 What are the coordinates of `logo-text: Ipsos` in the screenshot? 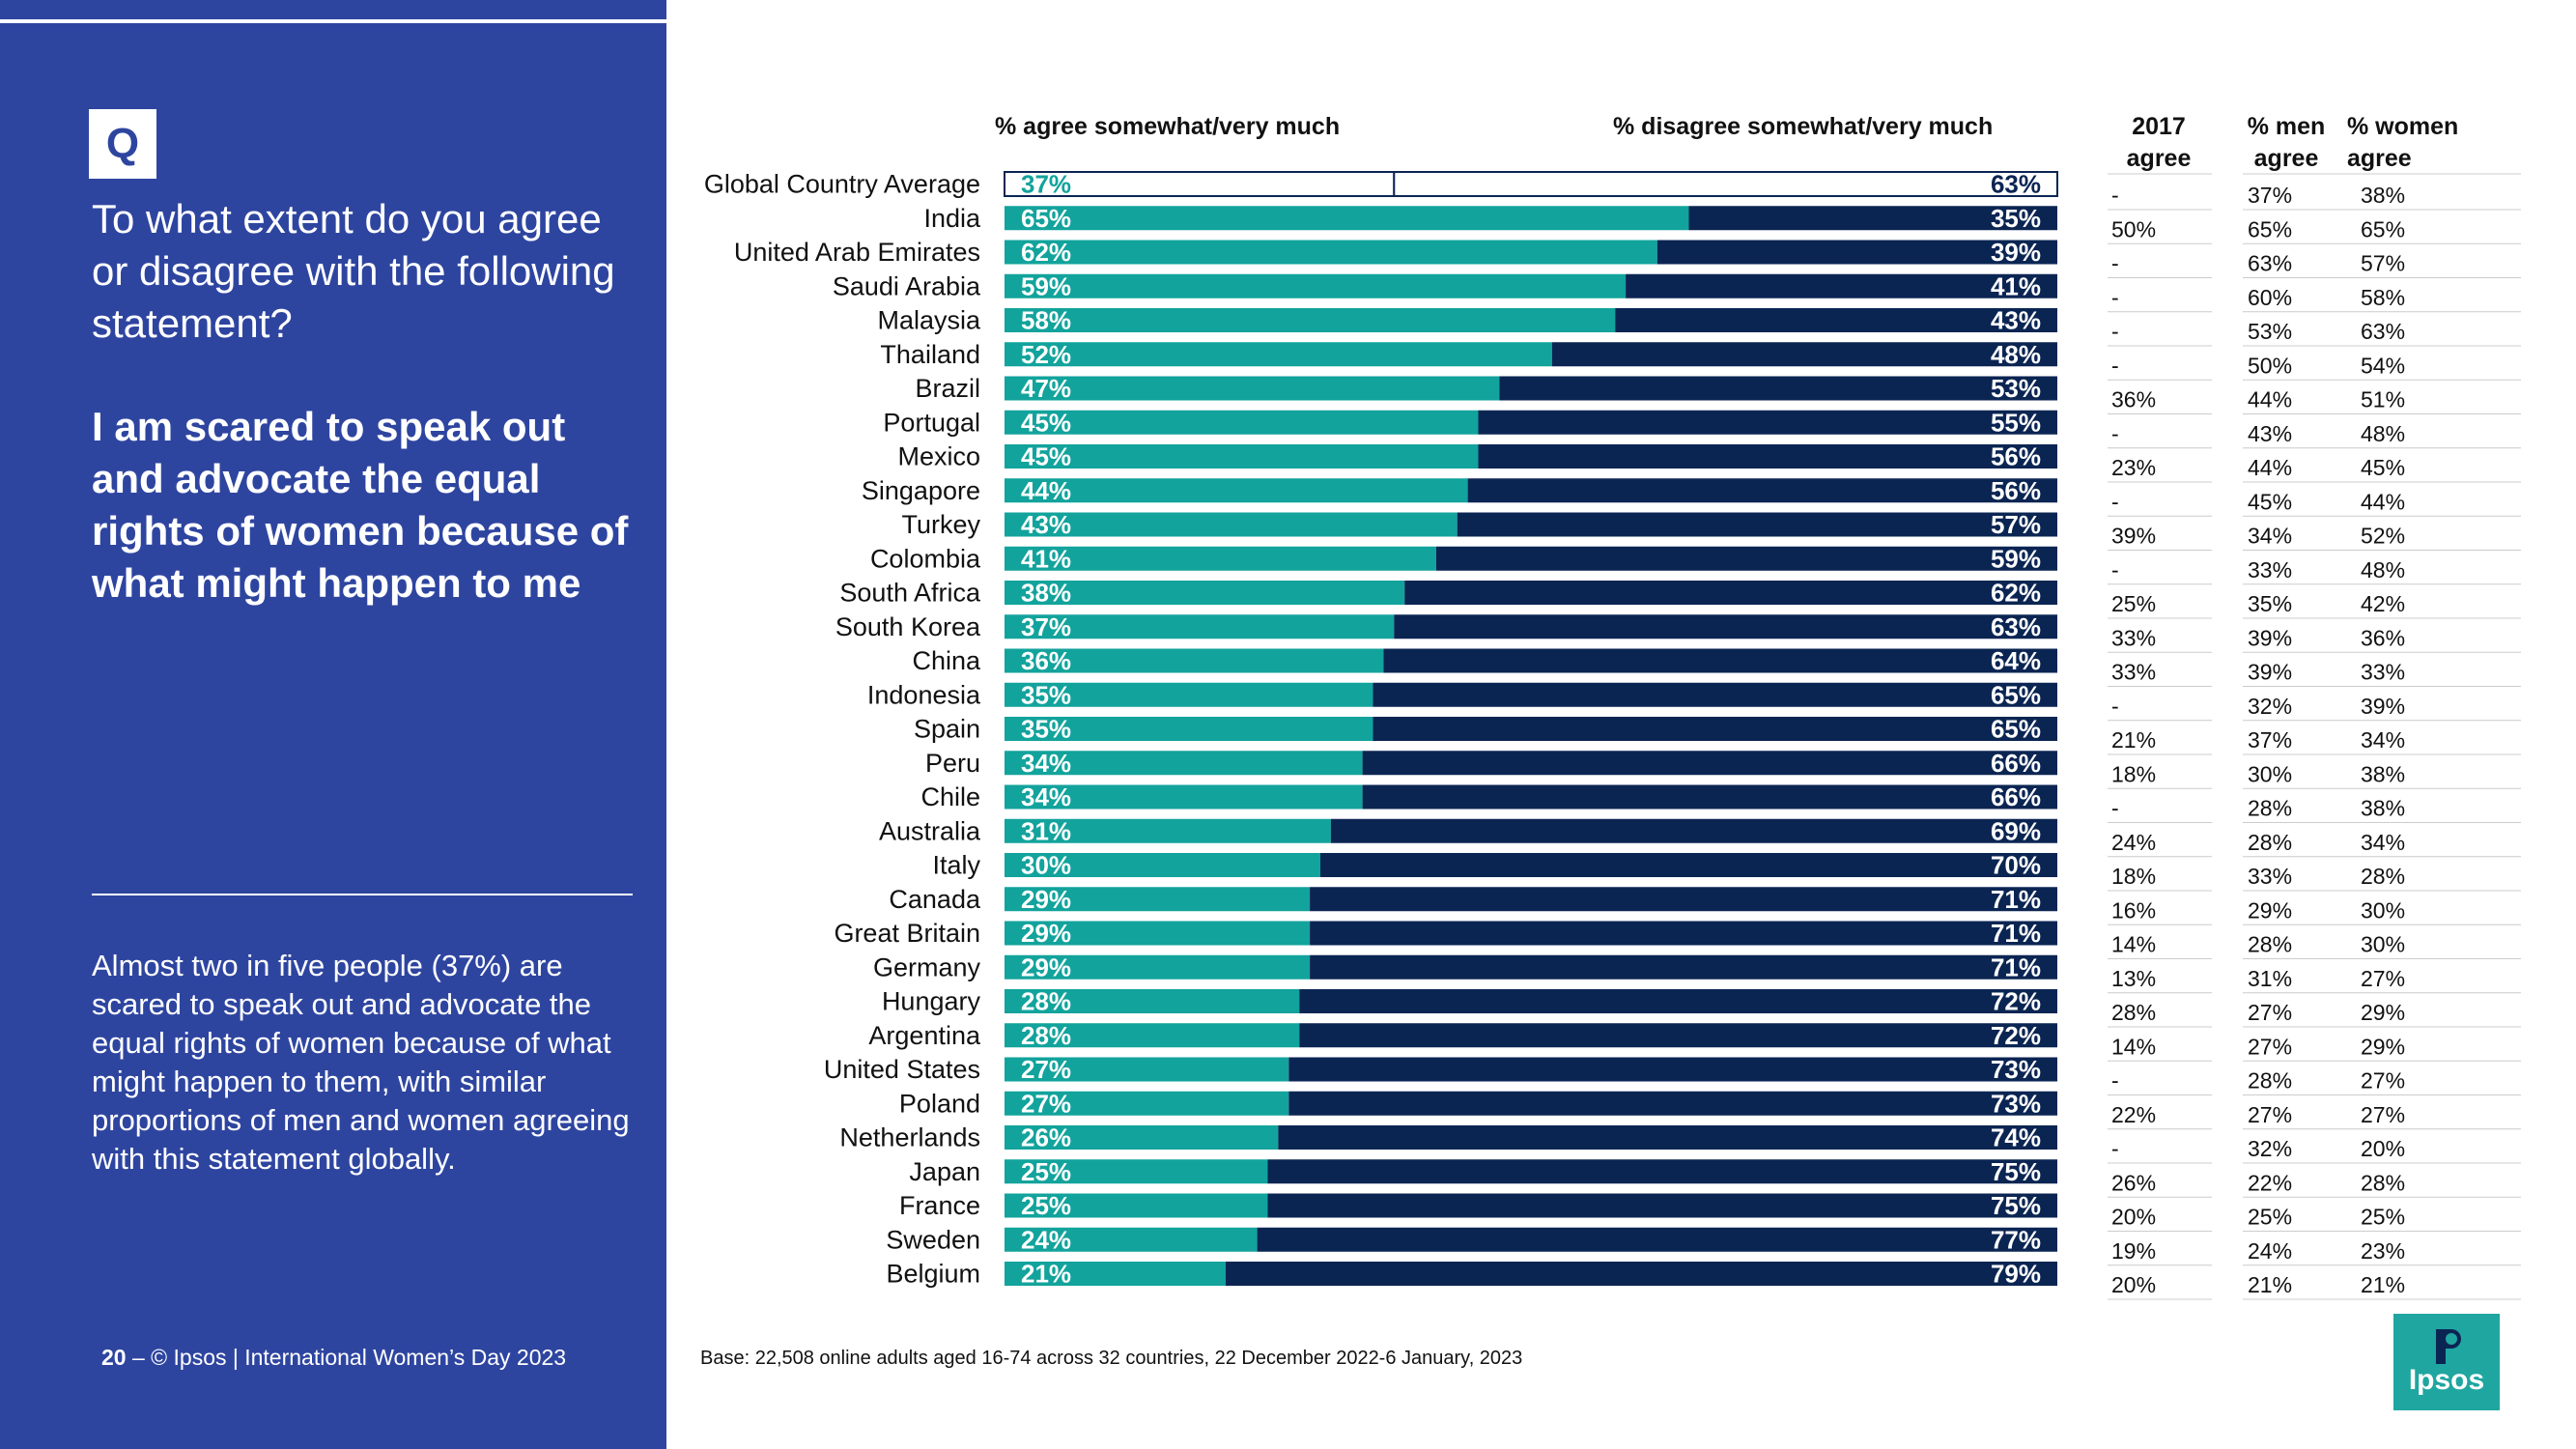 It's located at (2446, 1380).